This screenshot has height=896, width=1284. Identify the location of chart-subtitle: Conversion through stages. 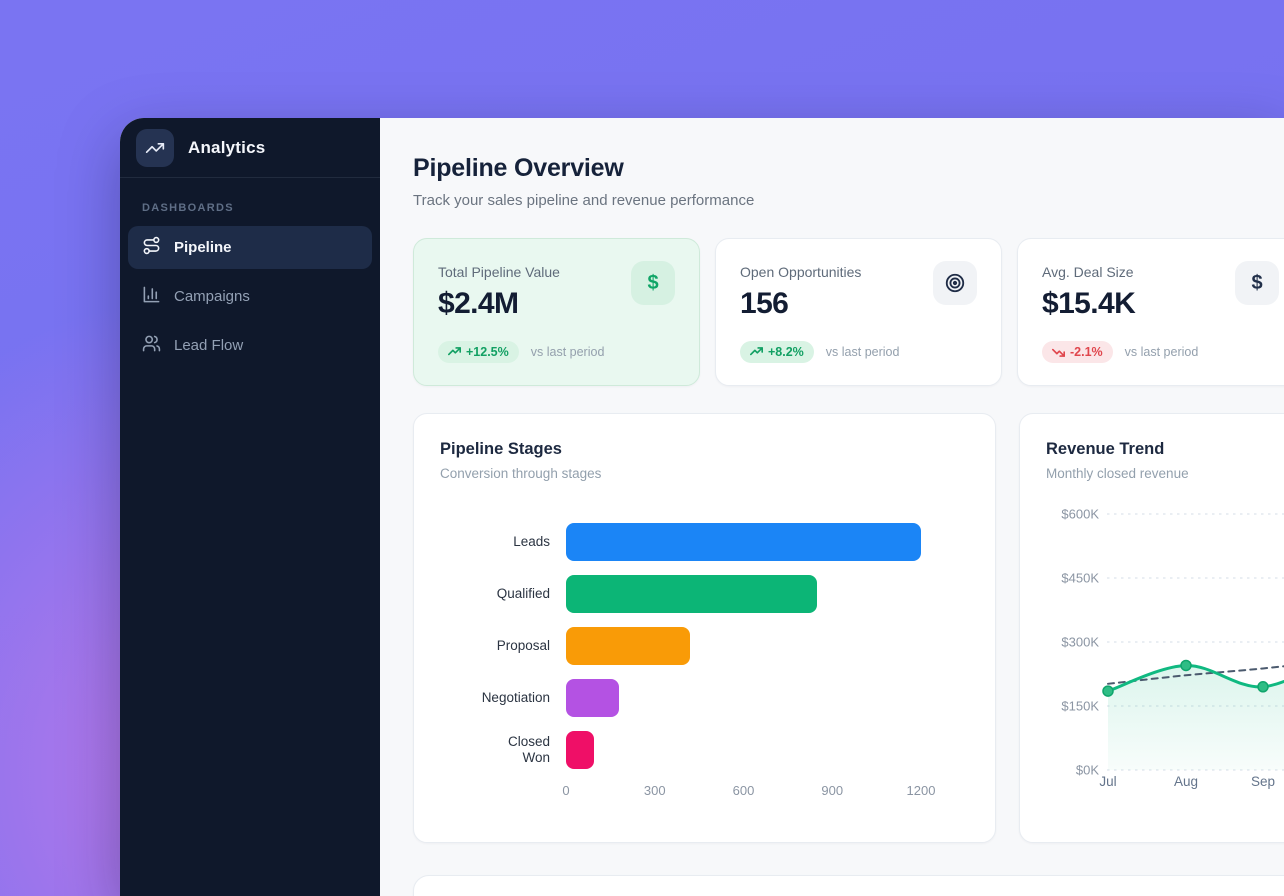
(521, 473).